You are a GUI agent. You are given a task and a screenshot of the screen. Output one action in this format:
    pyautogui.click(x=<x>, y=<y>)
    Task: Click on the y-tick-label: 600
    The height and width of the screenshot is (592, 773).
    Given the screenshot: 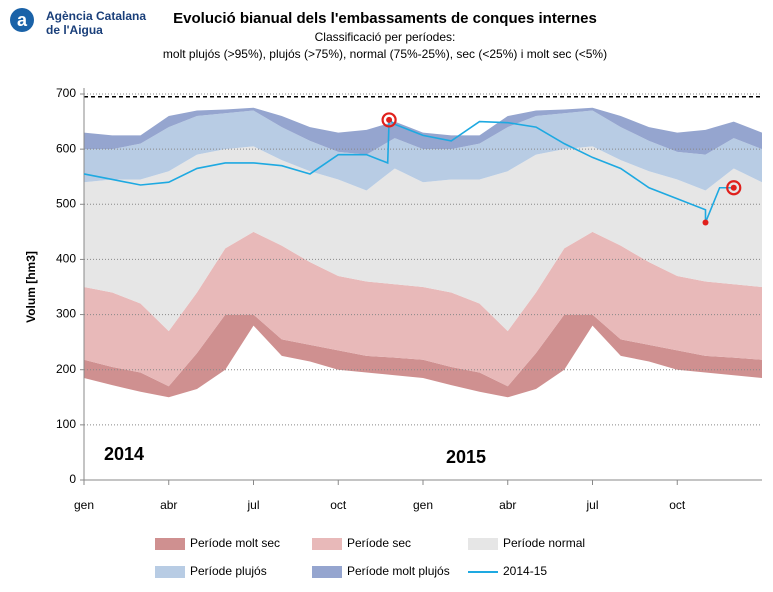 What is the action you would take?
    pyautogui.click(x=66, y=148)
    